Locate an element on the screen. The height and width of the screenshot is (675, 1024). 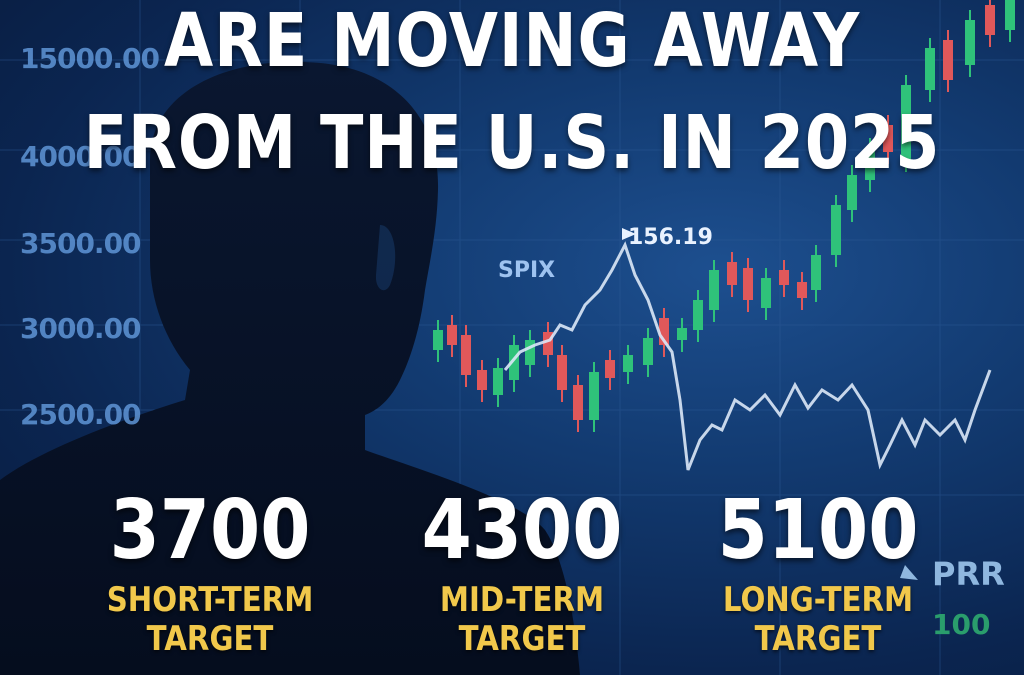
target-label: MID-TERM is located at coordinates (522, 600).